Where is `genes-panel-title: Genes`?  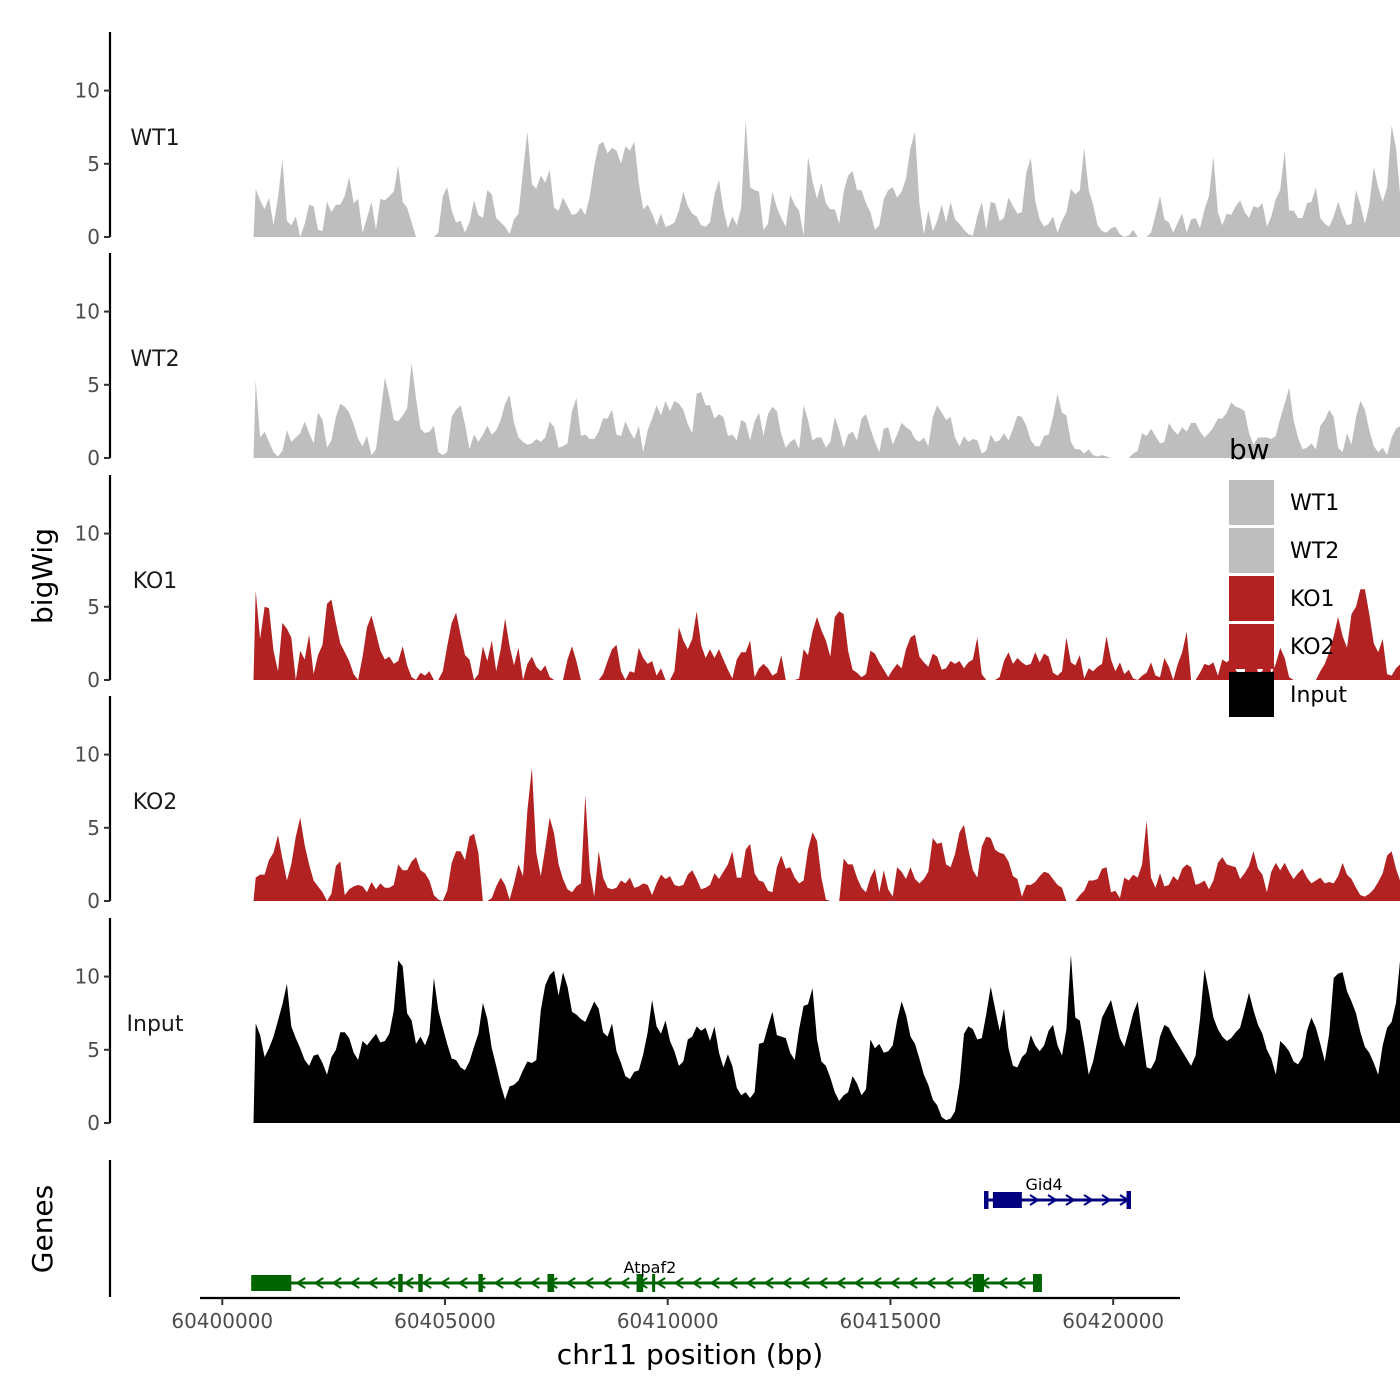
genes-panel-title: Genes is located at coordinates (42, 1229).